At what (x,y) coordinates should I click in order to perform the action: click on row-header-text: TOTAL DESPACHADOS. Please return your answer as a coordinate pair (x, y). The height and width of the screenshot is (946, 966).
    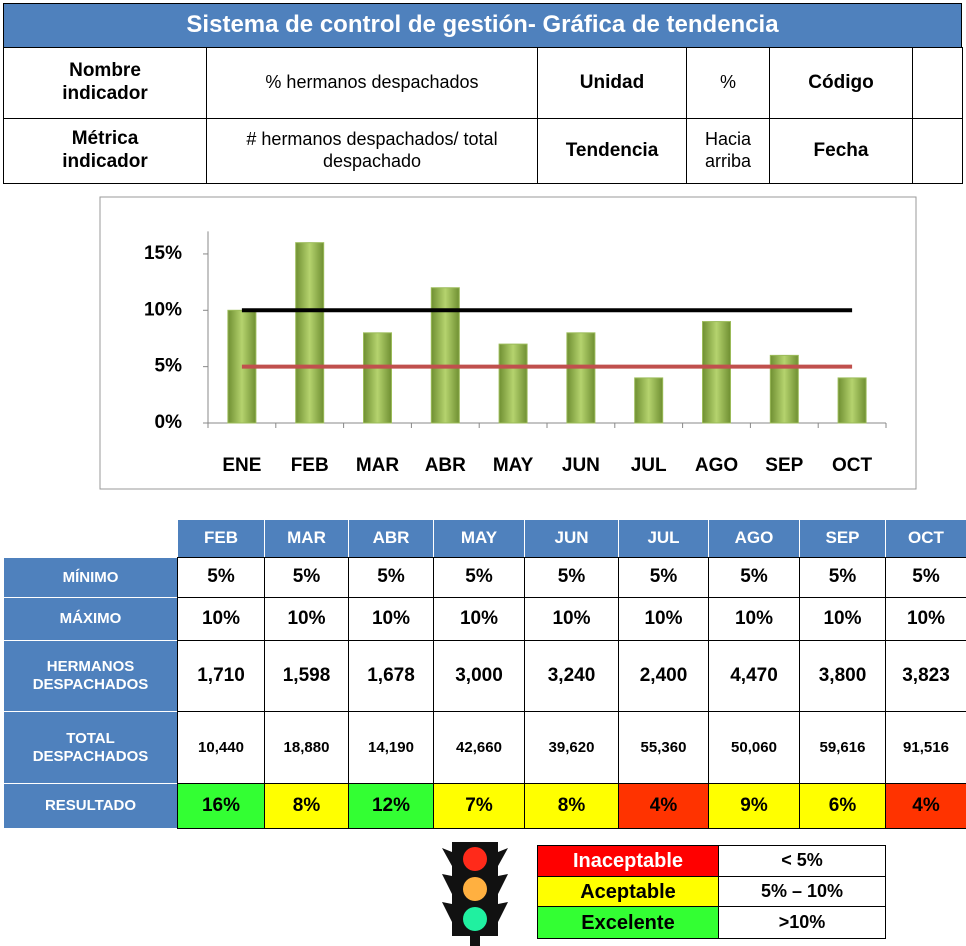
    Looking at the image, I should click on (90, 747).